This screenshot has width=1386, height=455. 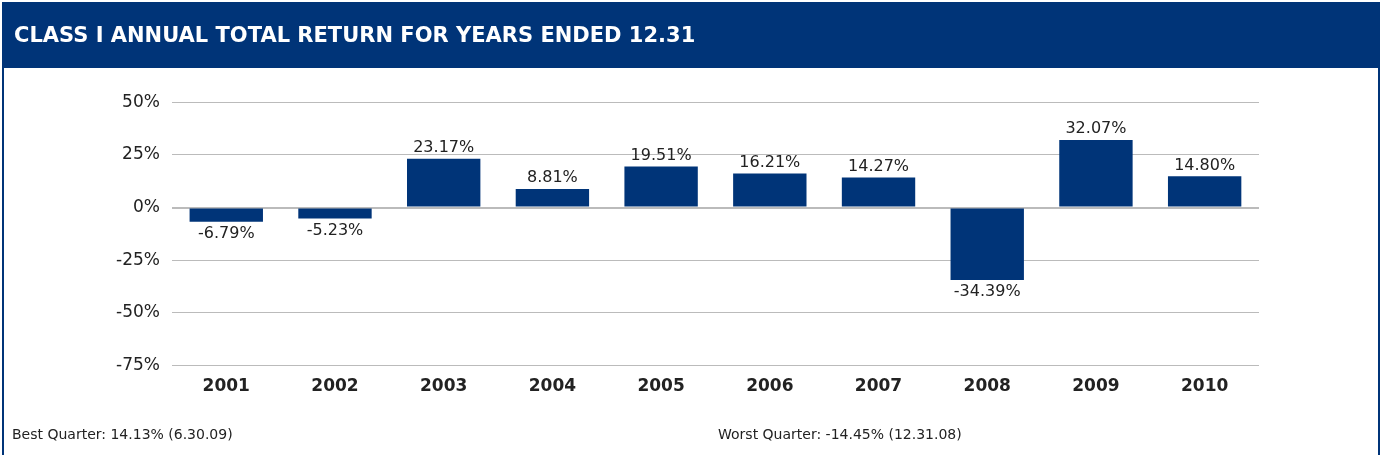 I want to click on x-tick-label: 2010, so click(x=1204, y=385).